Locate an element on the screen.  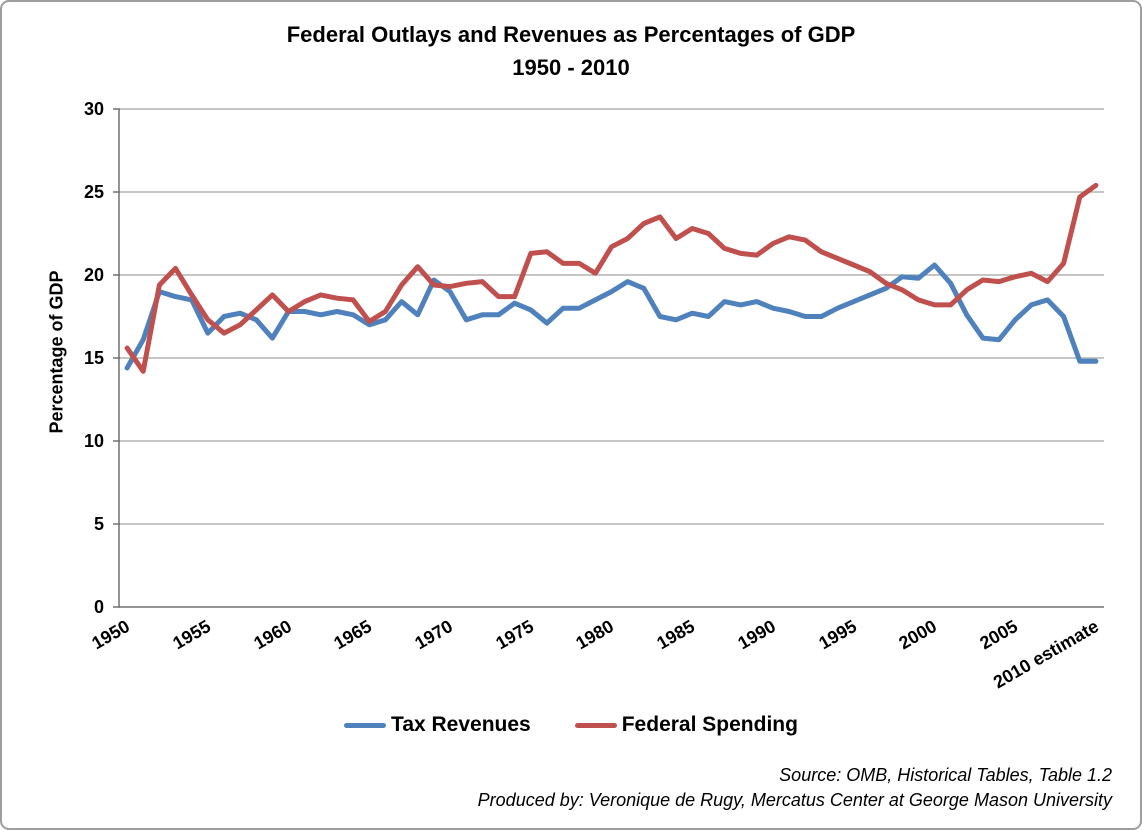
y-tick-label: 30 is located at coordinates (93, 109).